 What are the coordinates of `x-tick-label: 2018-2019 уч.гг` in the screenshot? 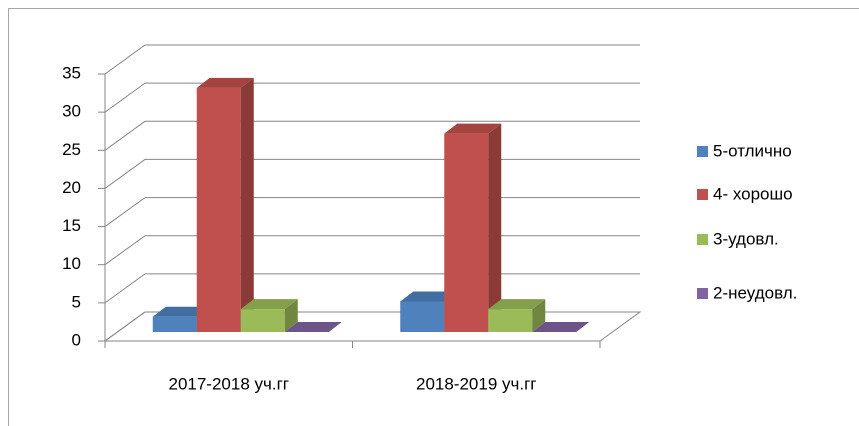 It's located at (476, 383).